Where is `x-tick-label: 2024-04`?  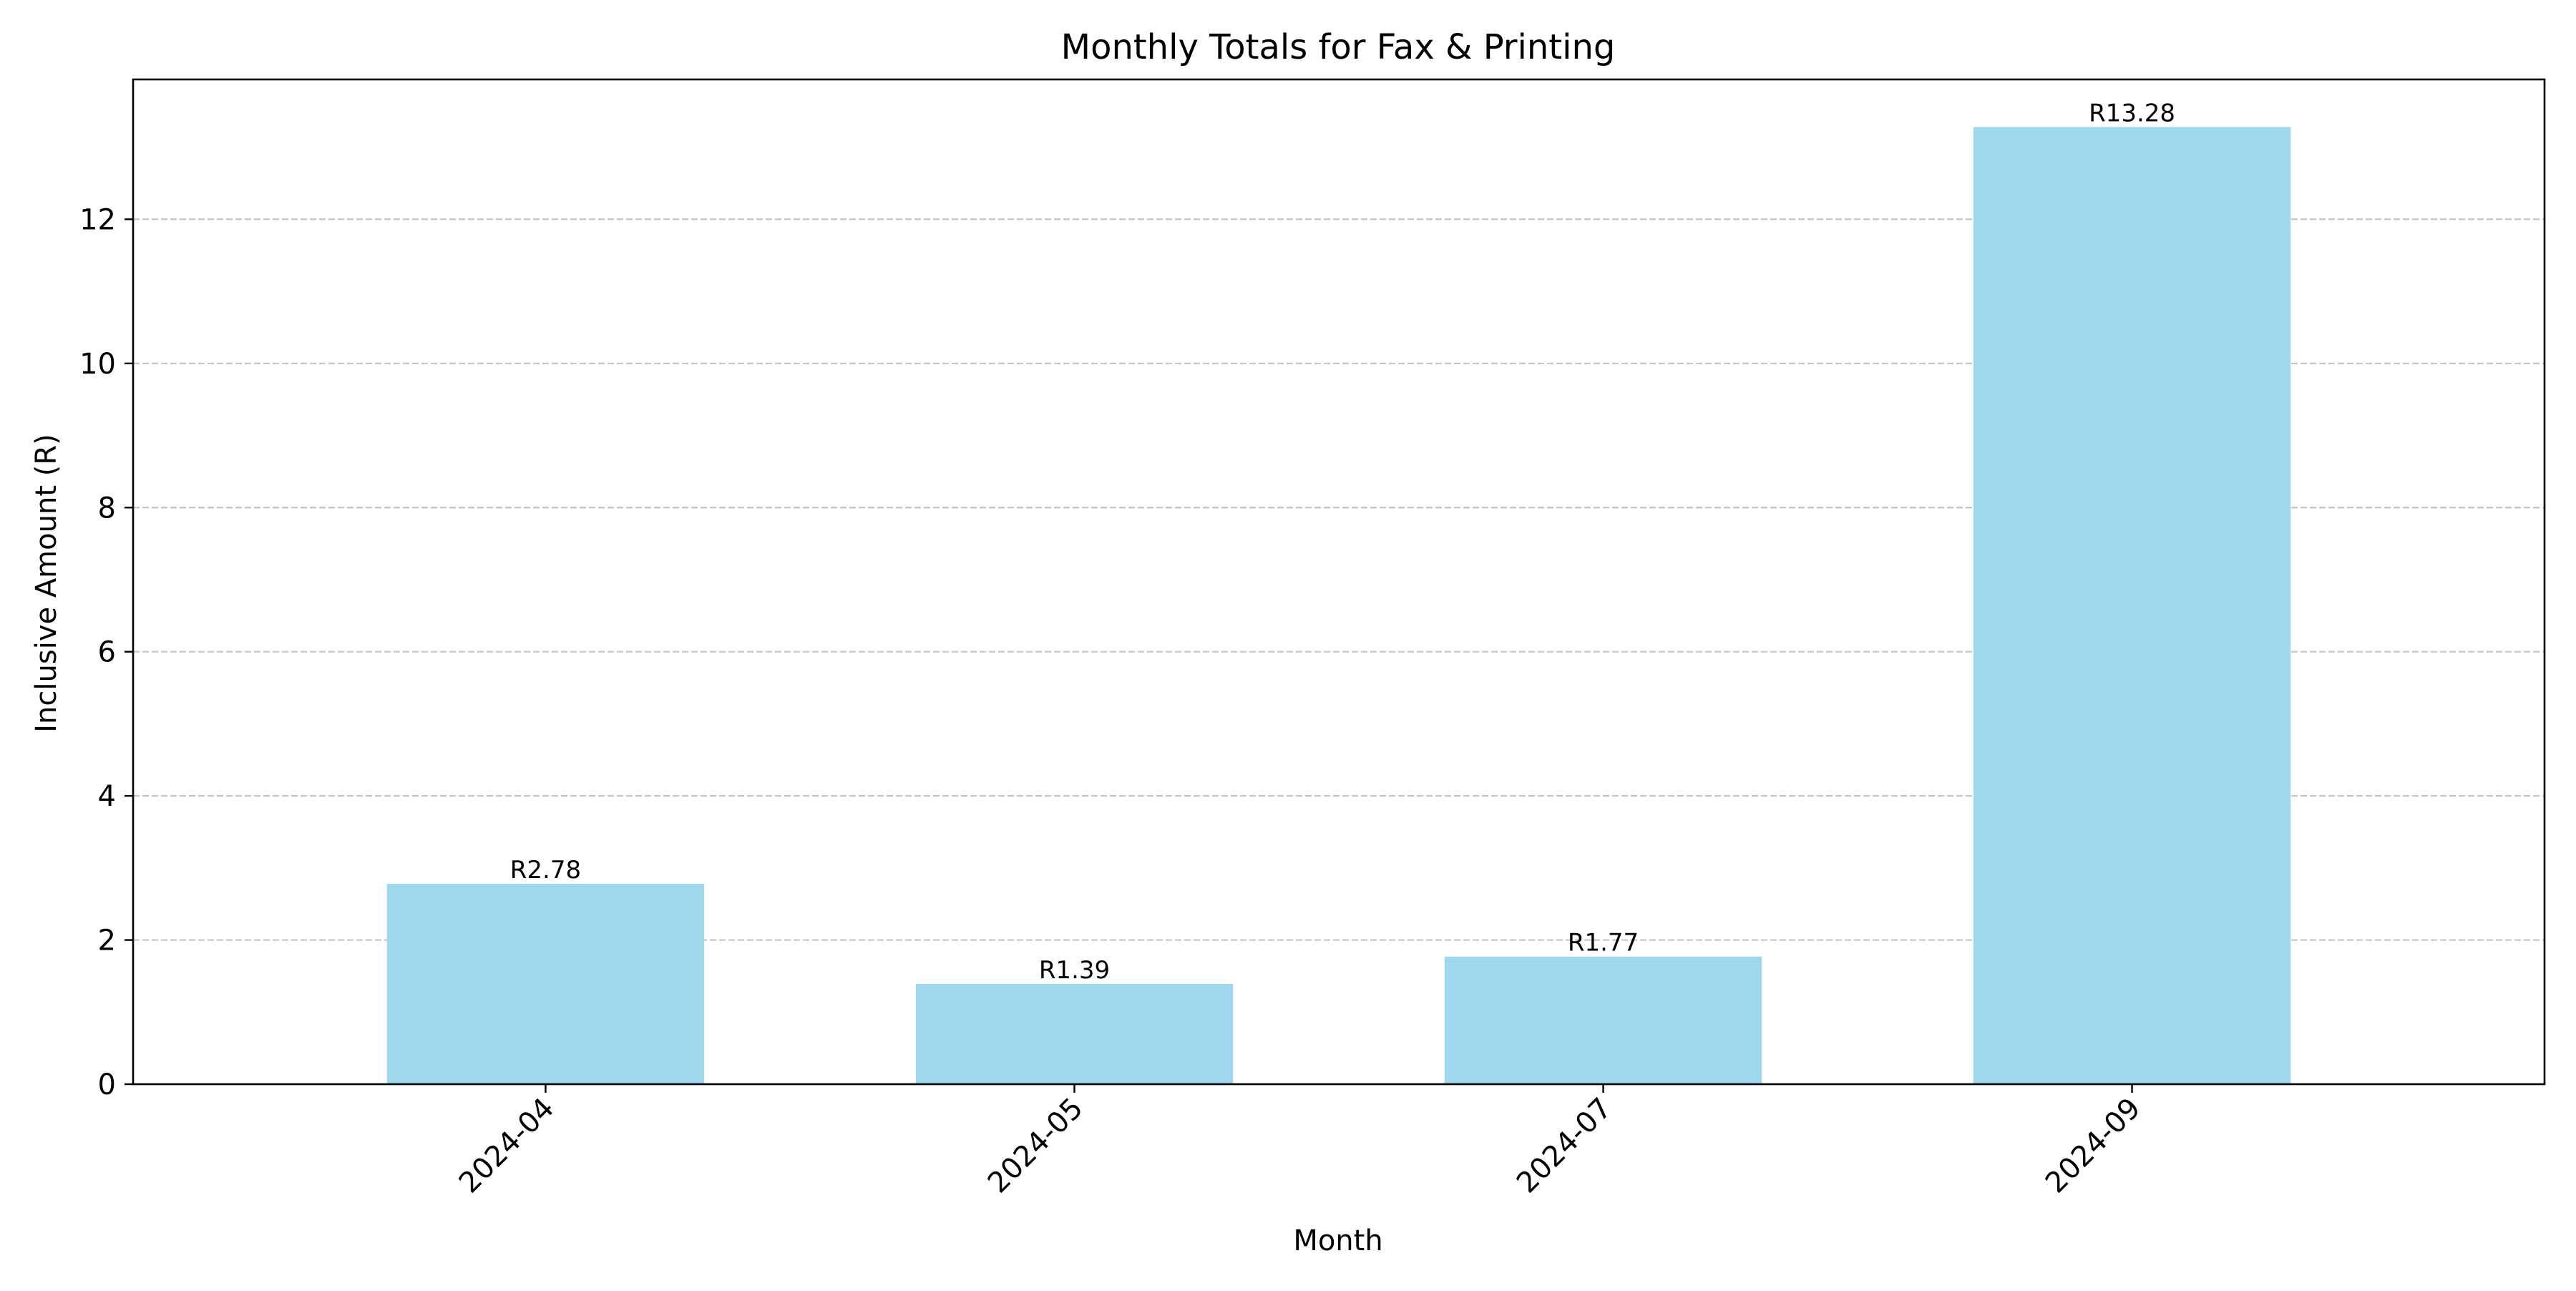
x-tick-label: 2024-04 is located at coordinates (507, 1146).